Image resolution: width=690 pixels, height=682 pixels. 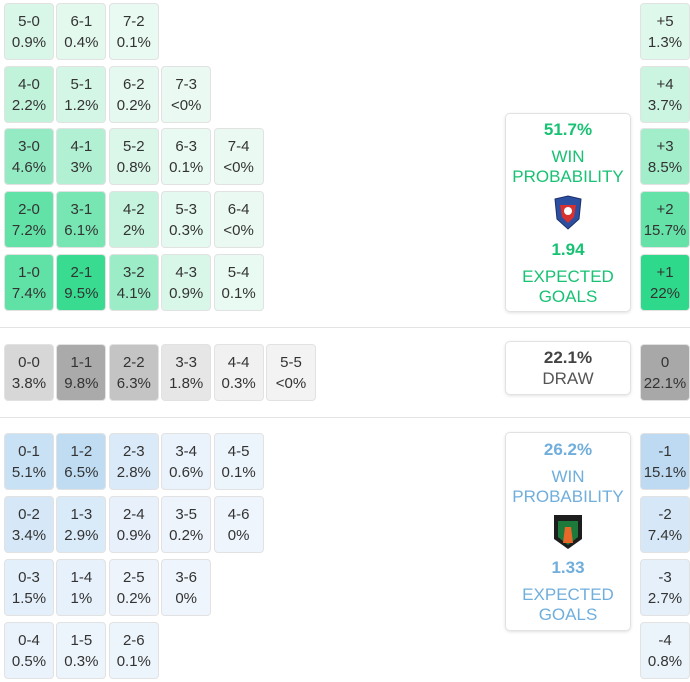 What do you see at coordinates (665, 282) in the screenshot?
I see `margin-cell: +1 22%` at bounding box center [665, 282].